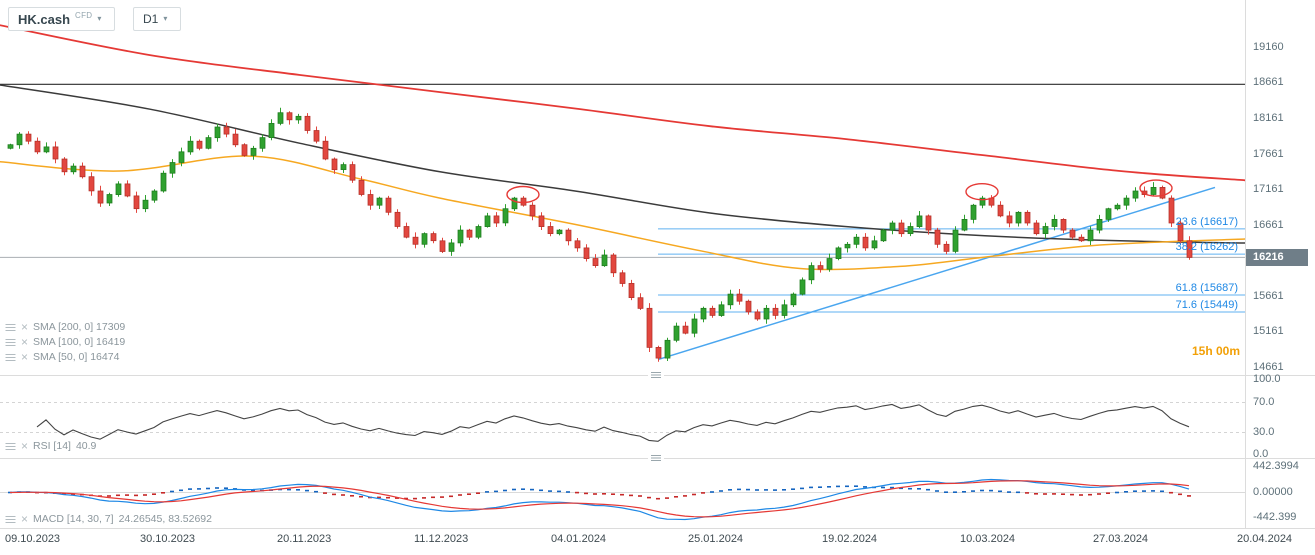  What do you see at coordinates (1268, 47) in the screenshot?
I see `price-axis-label: 19160` at bounding box center [1268, 47].